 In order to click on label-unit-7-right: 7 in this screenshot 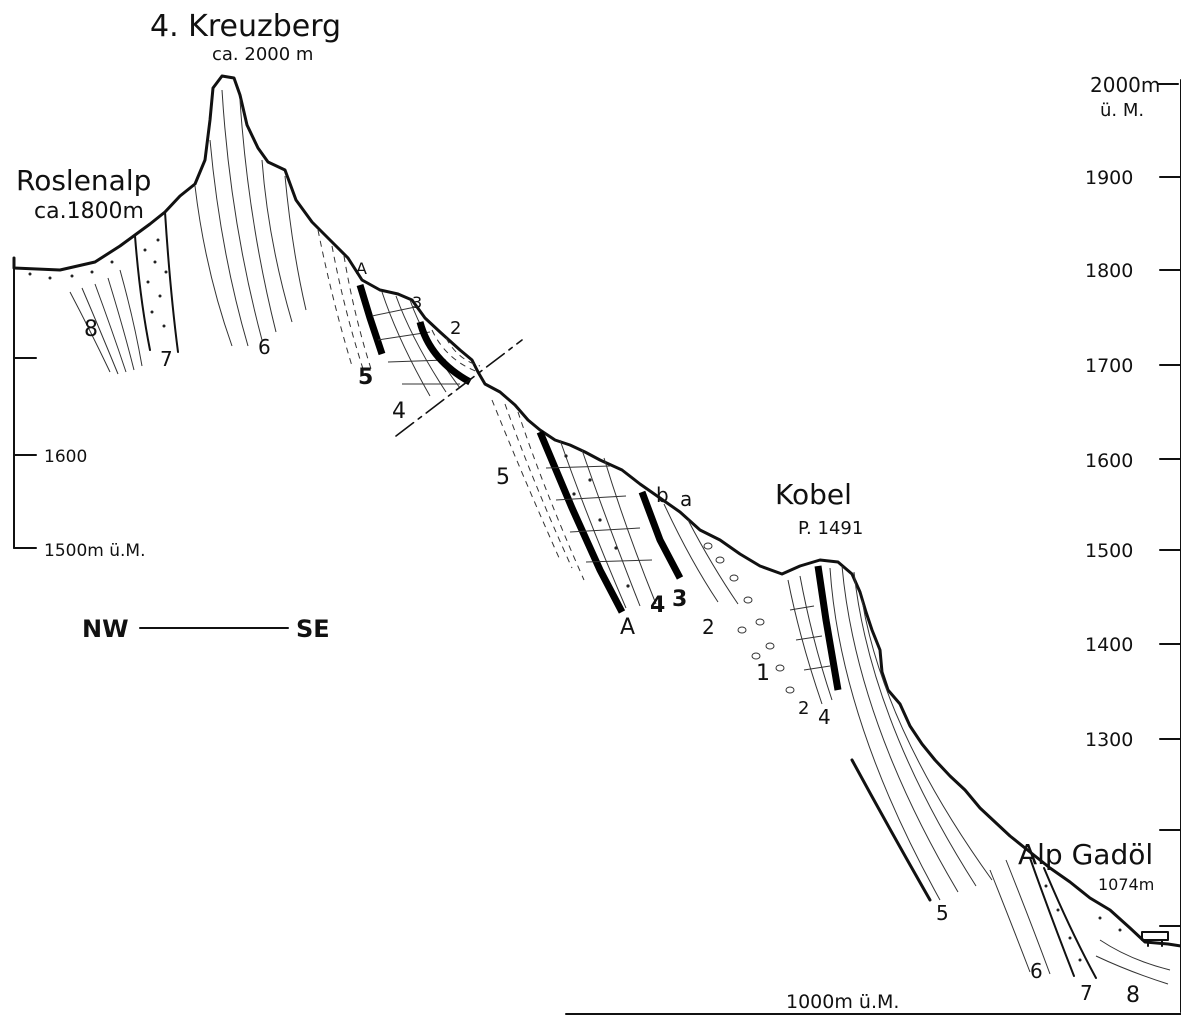, I will do `click(1086, 993)`.